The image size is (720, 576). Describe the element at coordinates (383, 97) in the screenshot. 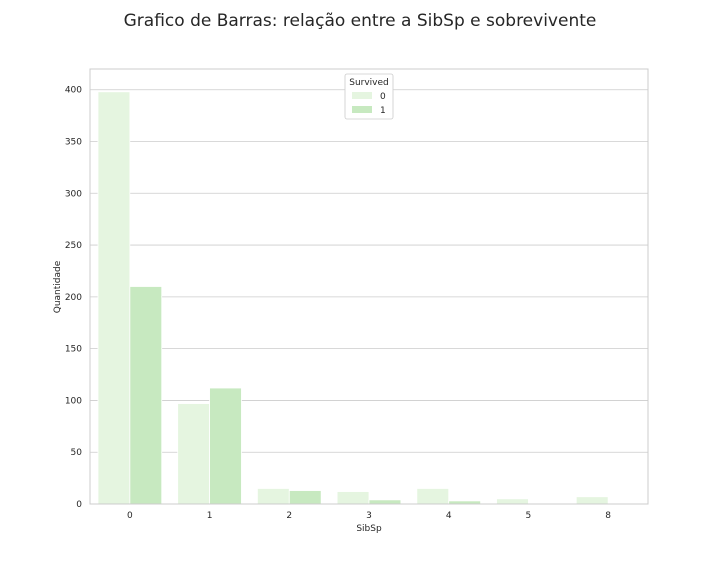

I see `legend-label-survived-0: 0` at that location.